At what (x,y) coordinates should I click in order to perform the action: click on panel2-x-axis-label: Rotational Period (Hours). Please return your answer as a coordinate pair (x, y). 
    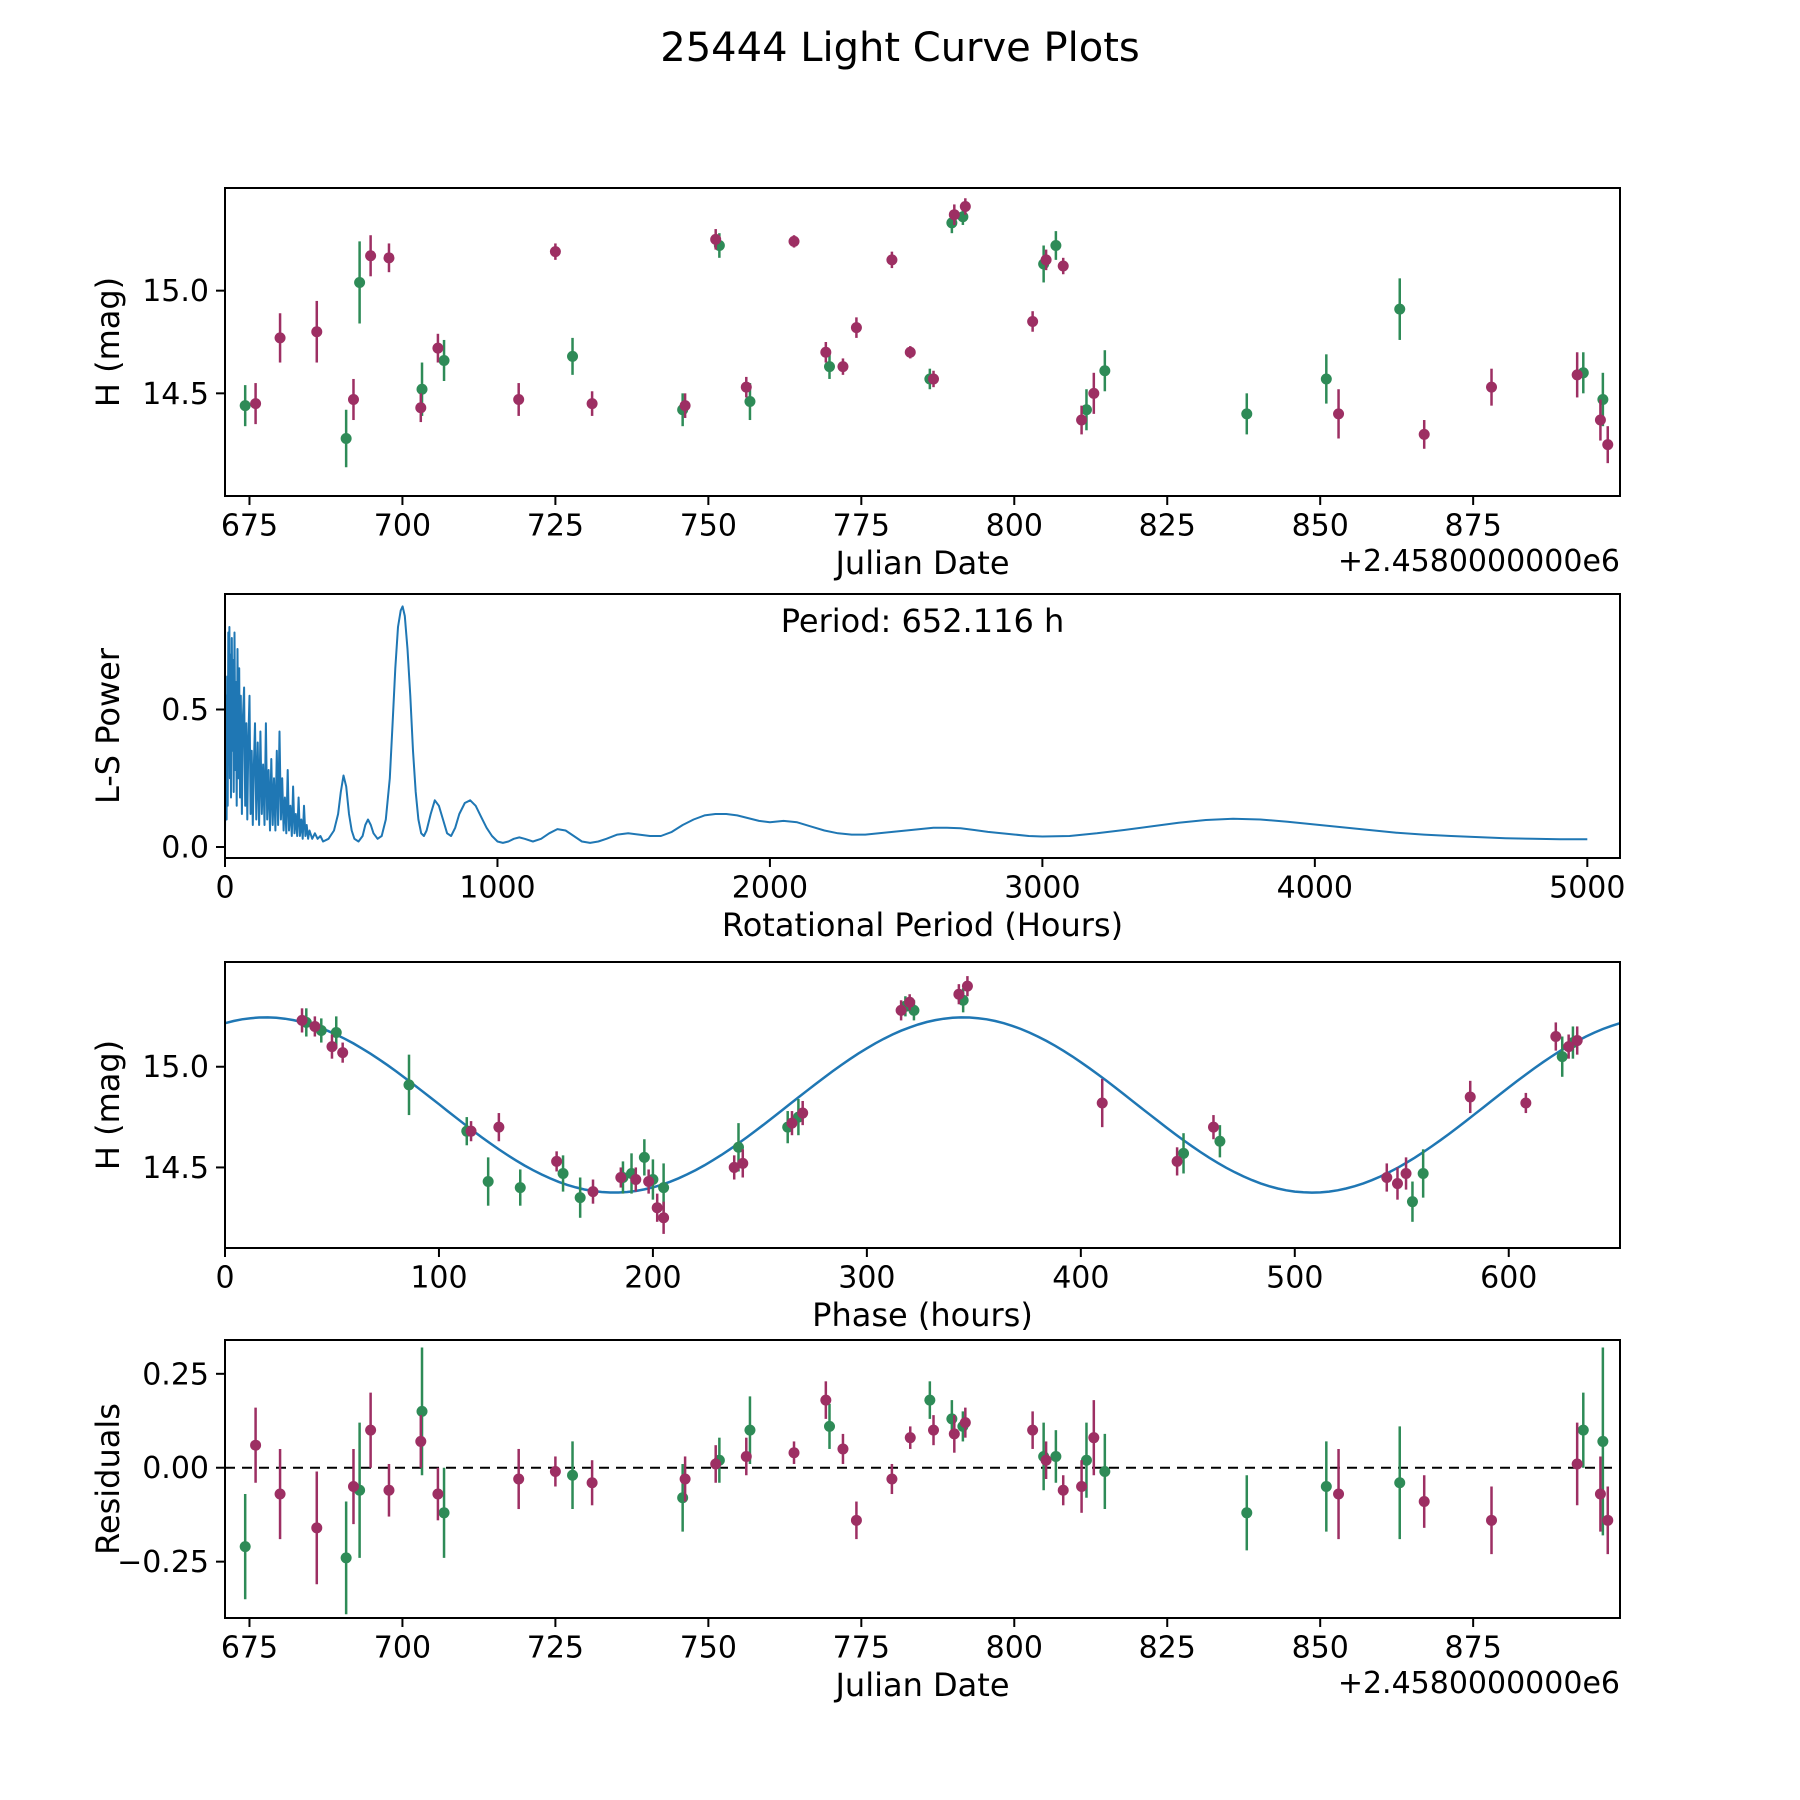
    Looking at the image, I should click on (922, 925).